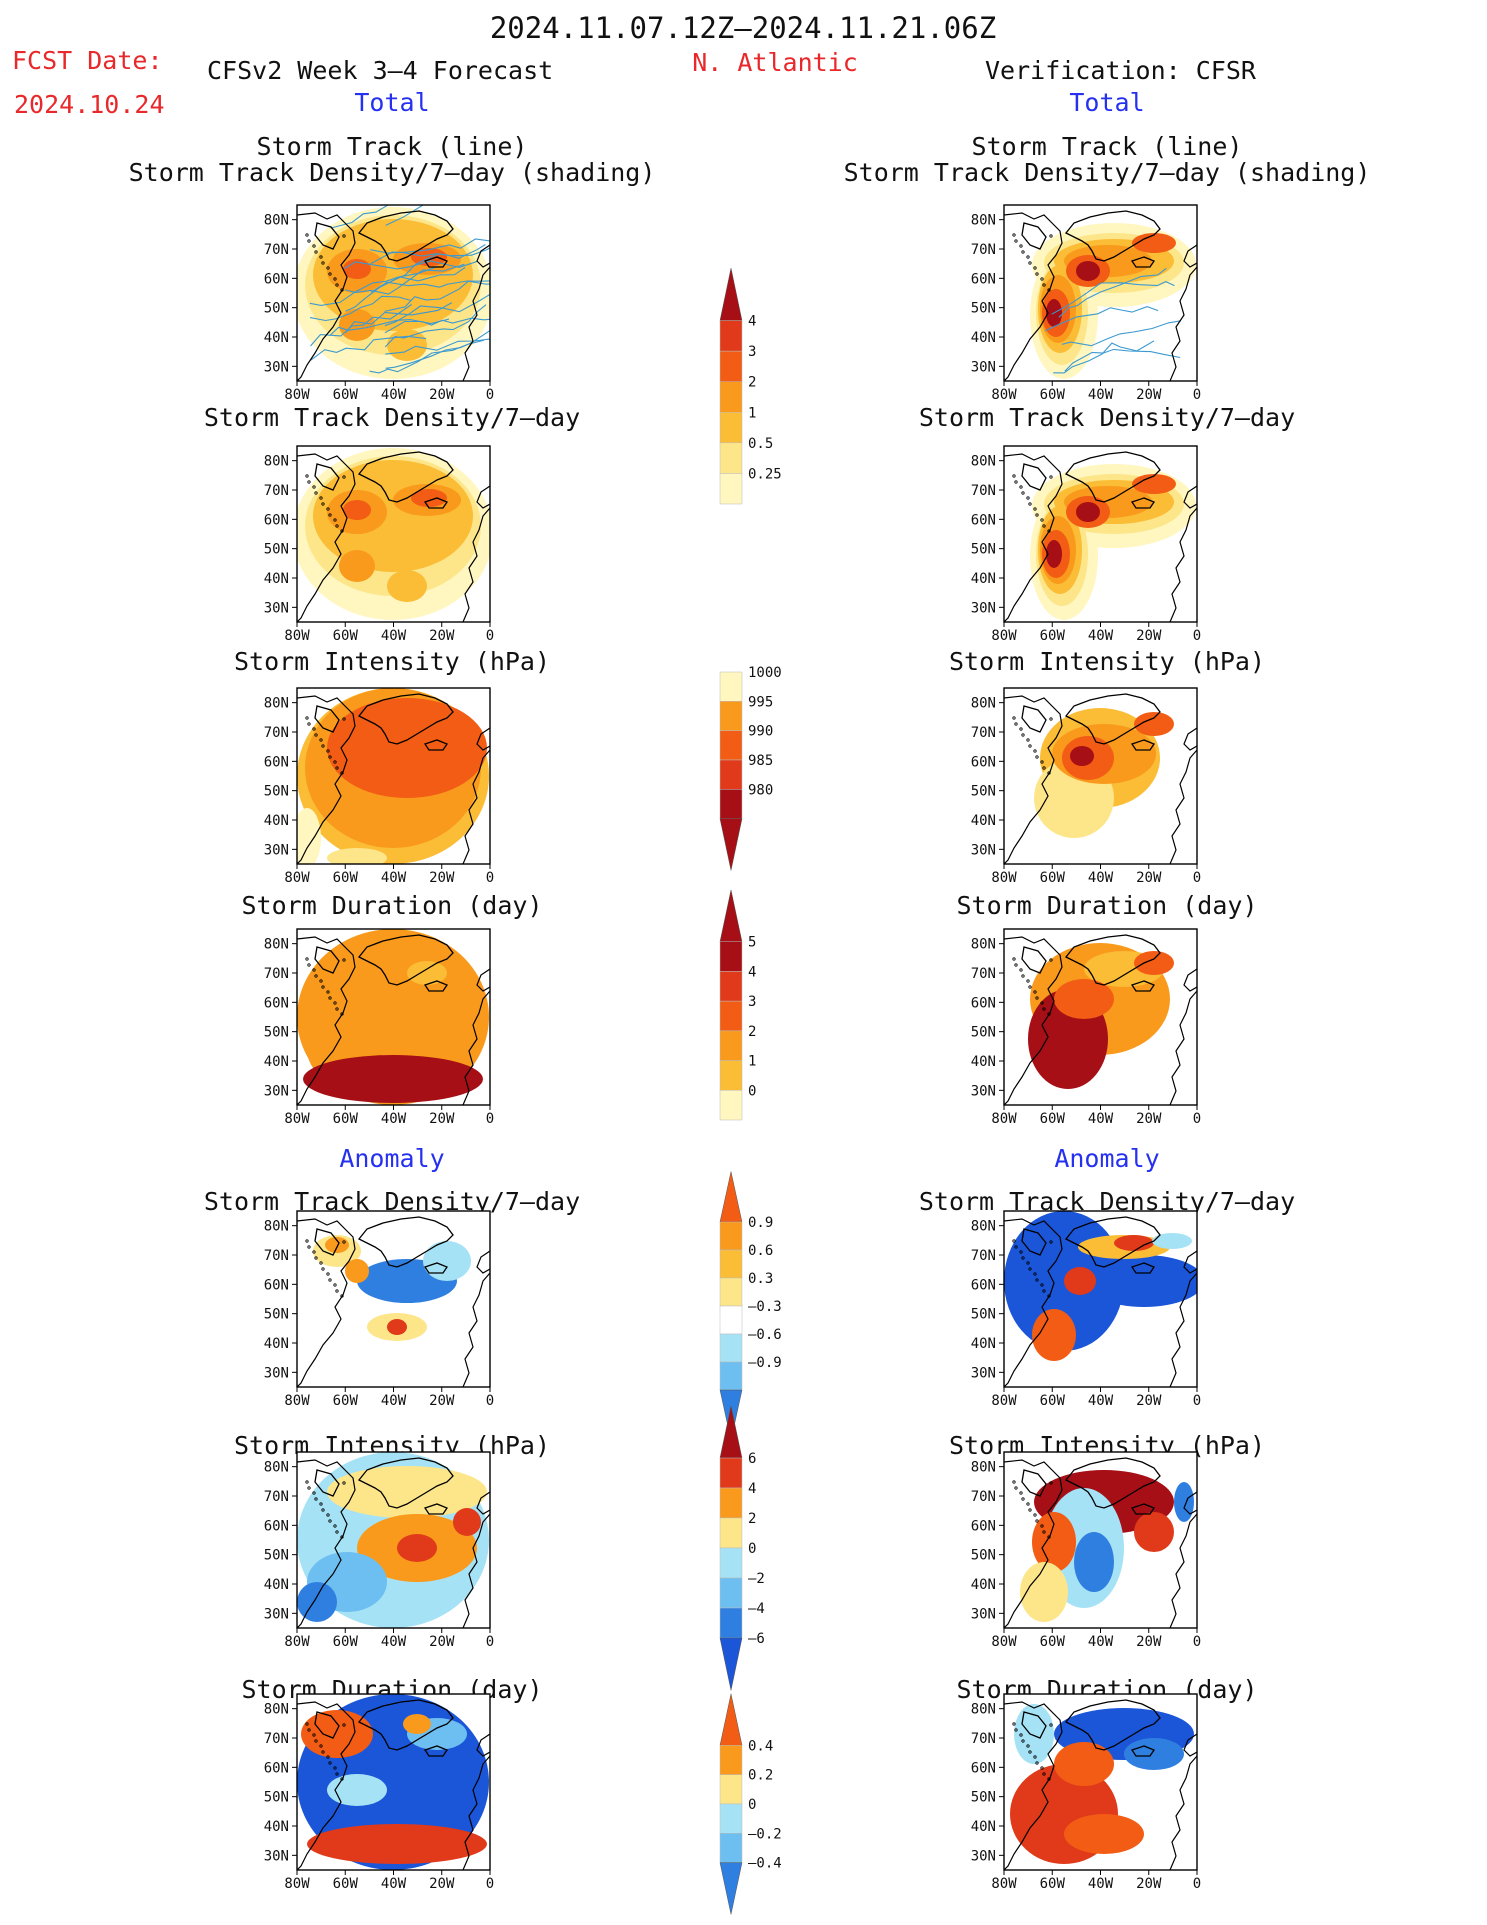  I want to click on duration-title-left: Storm Duration (day), so click(392, 905).